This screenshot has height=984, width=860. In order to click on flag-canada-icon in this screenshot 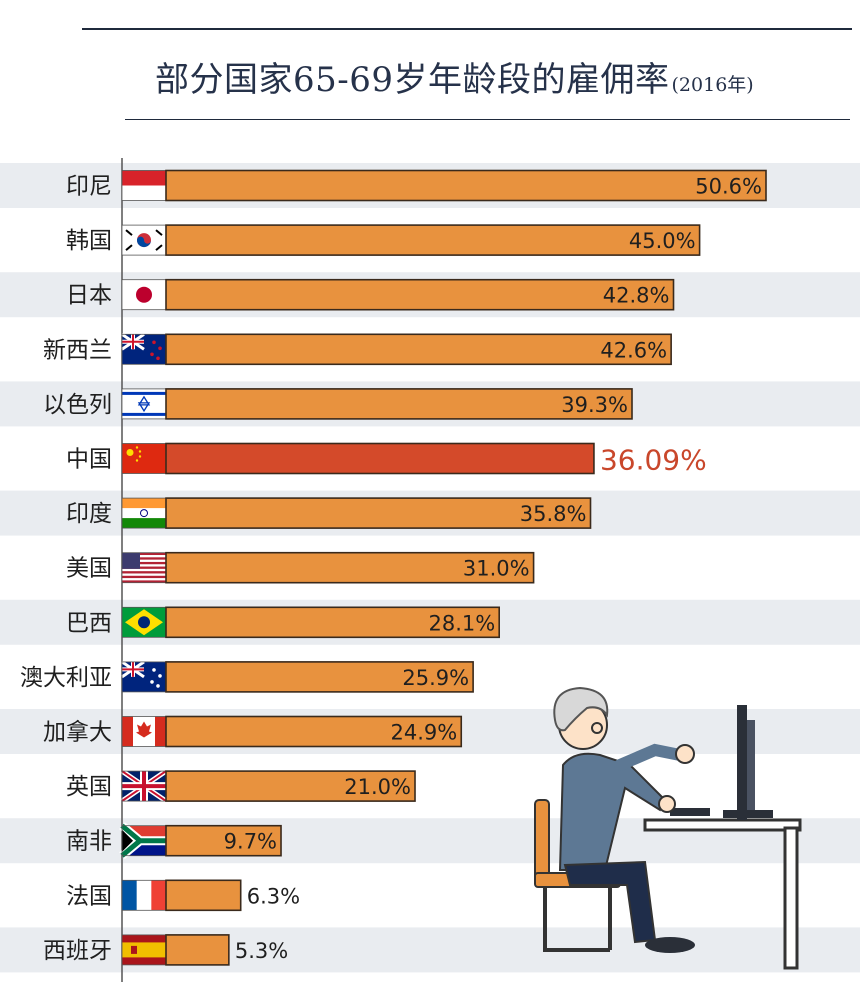, I will do `click(144, 731)`.